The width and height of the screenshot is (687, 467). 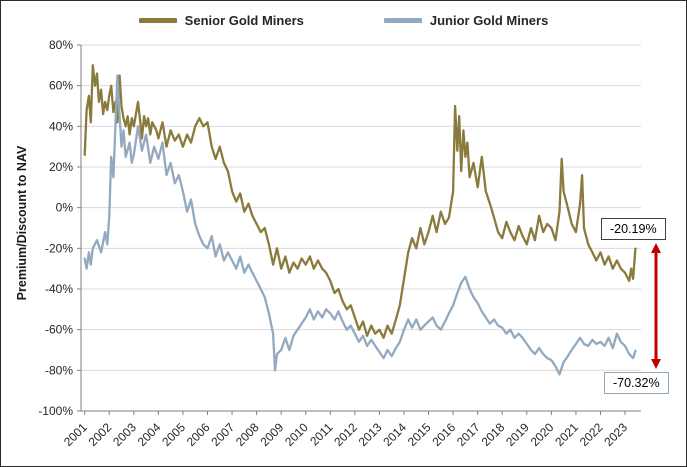 I want to click on spread-arrow-head-top, so click(x=656, y=248).